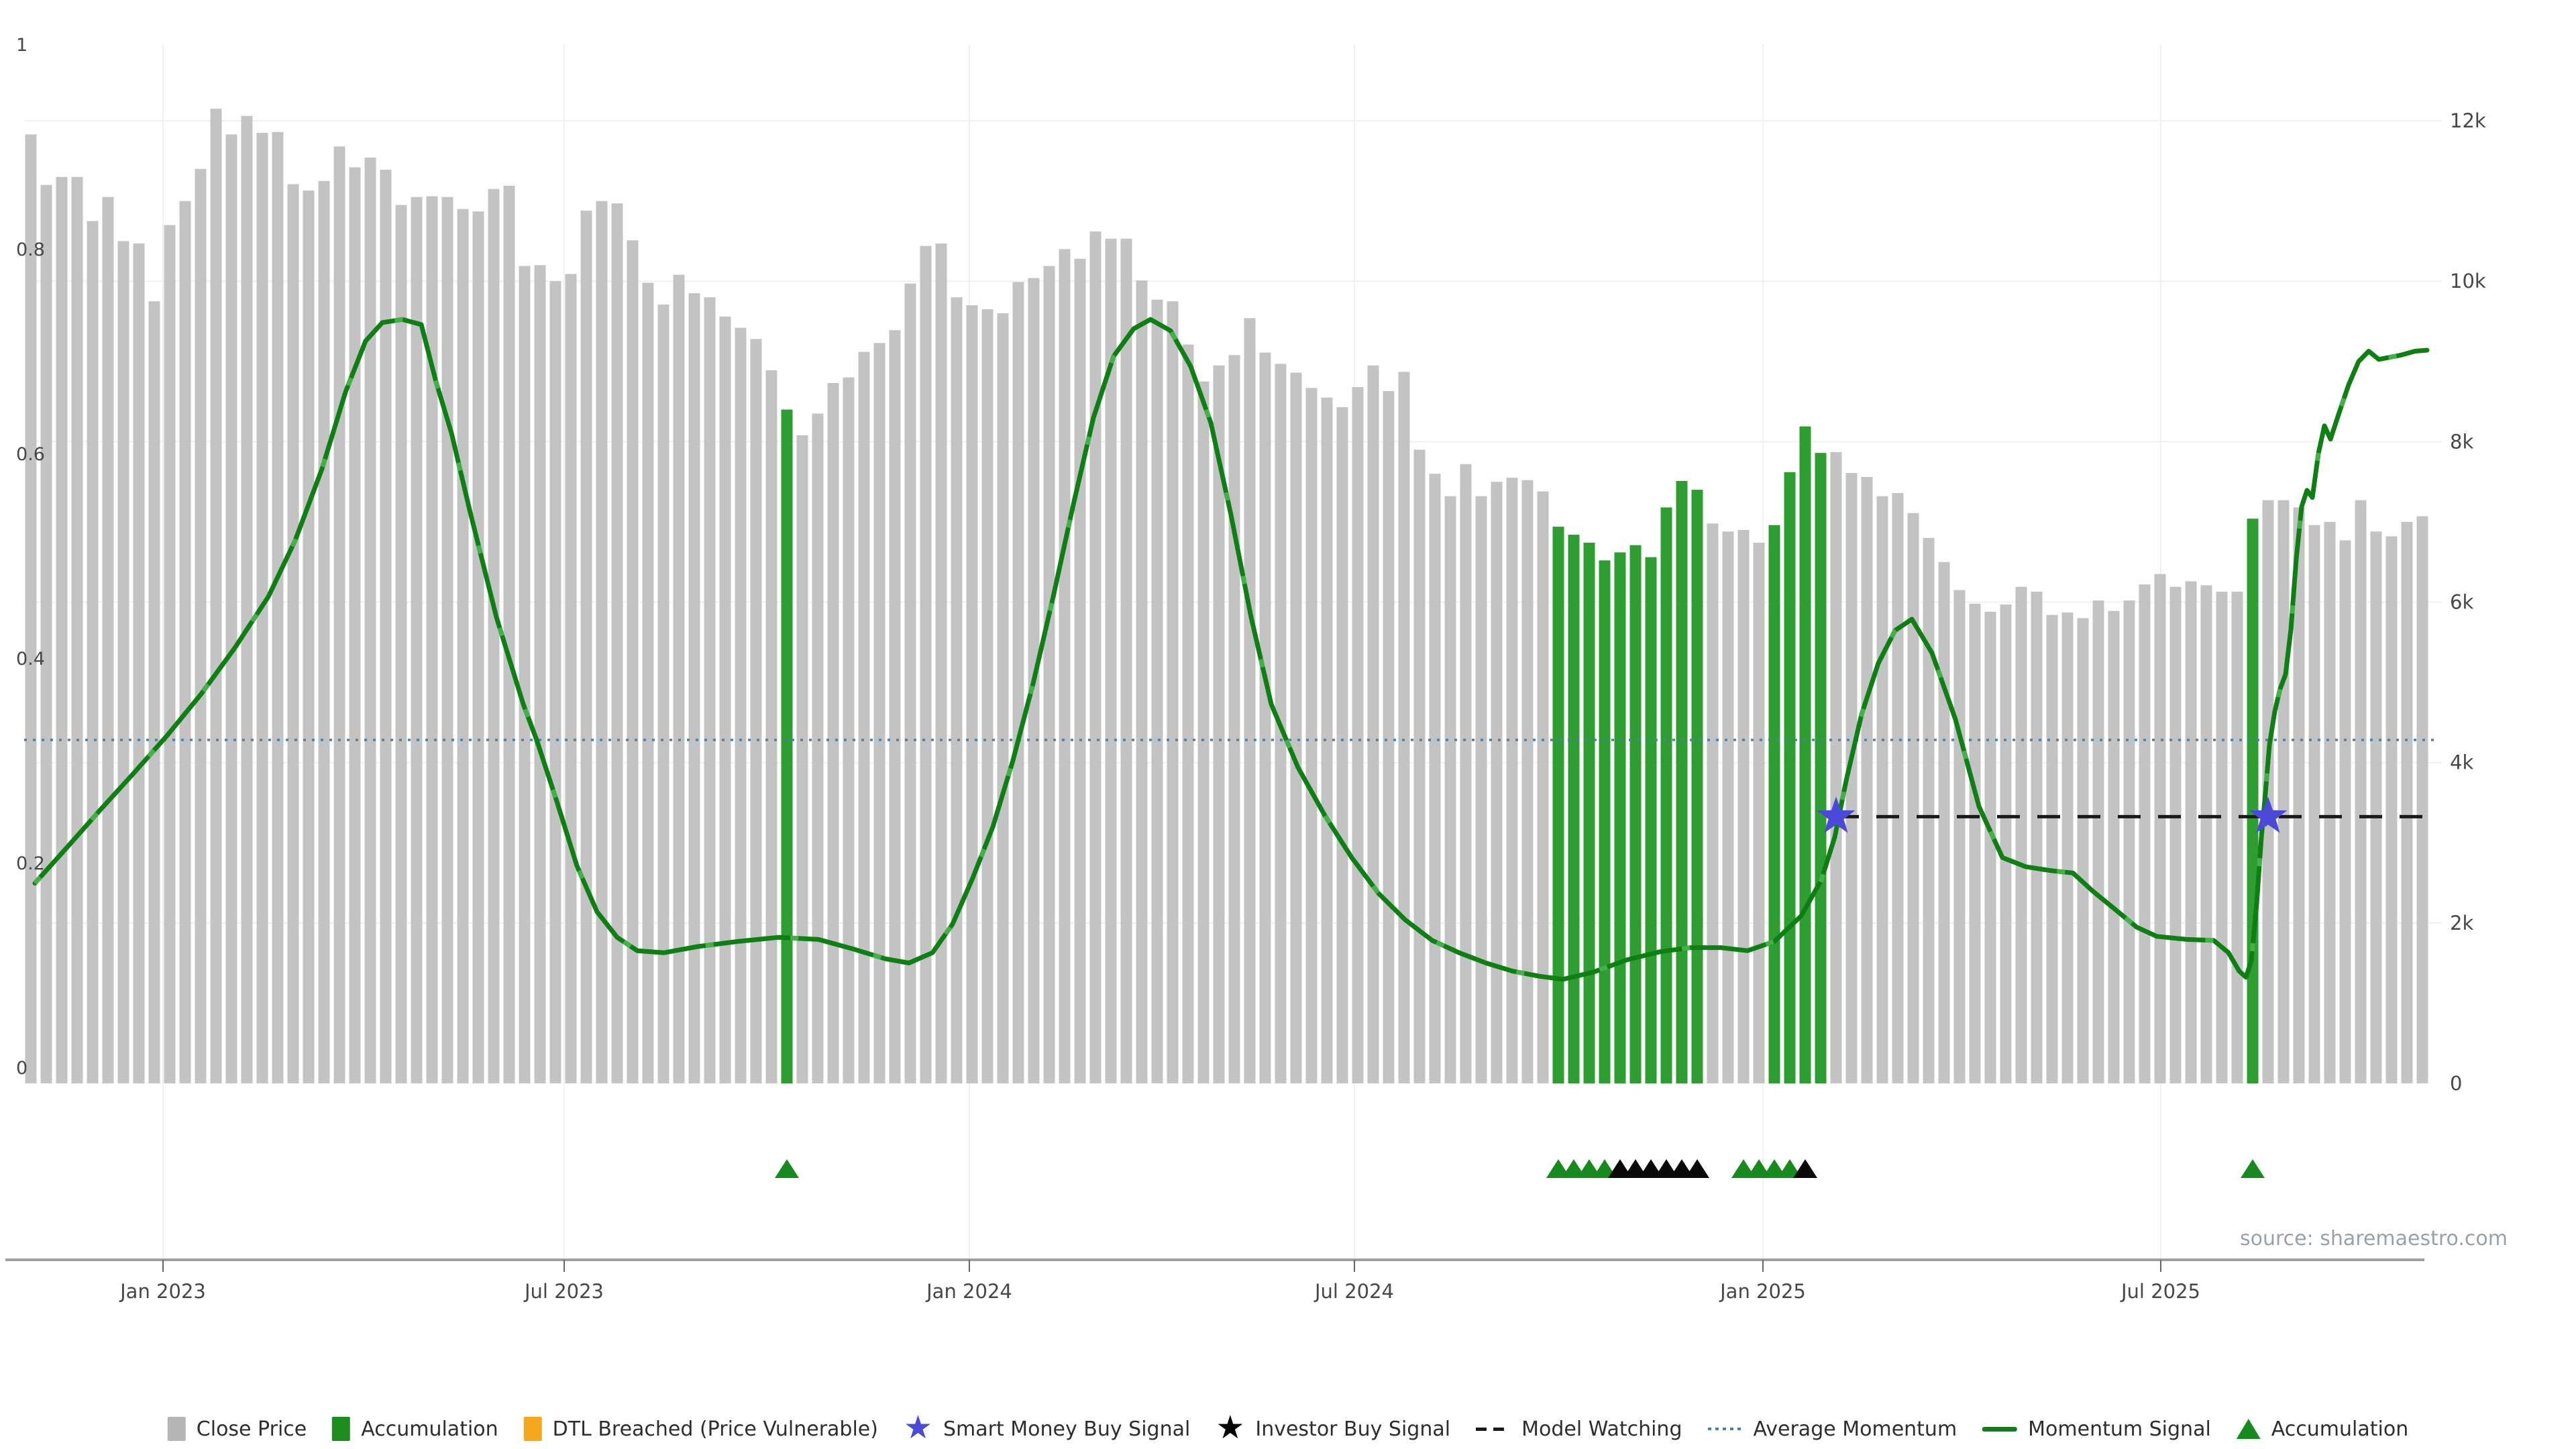  Describe the element at coordinates (700, 1429) in the screenshot. I see `legend-item-dtl-breached: DTL Breached (Price Vulnerable)` at that location.